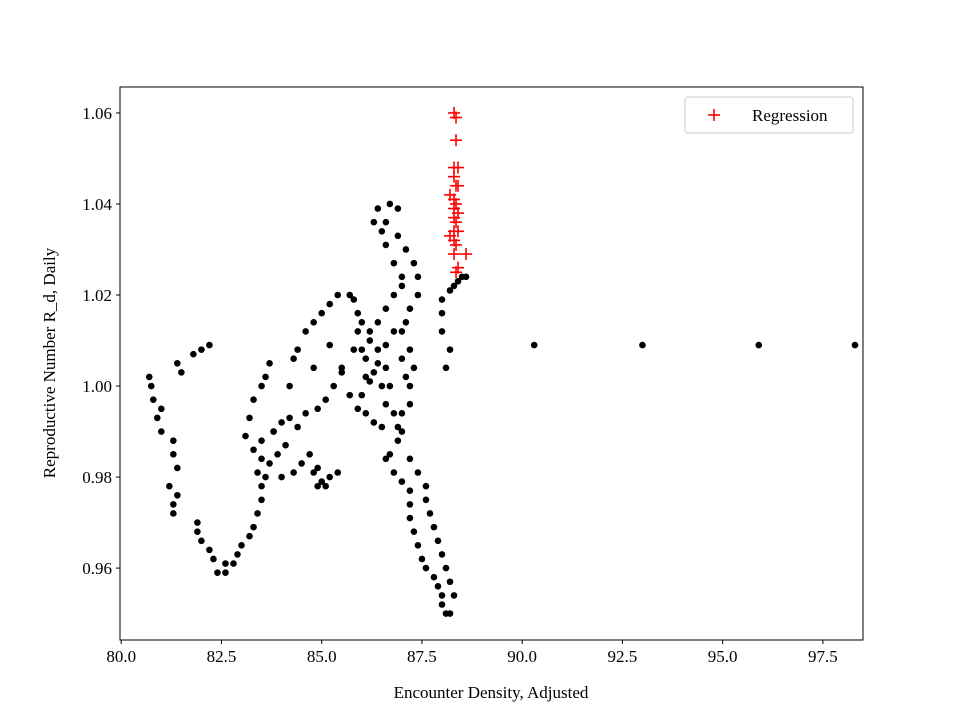 This screenshot has height=720, width=960. I want to click on y-tick-label: 1.06, so click(97, 113).